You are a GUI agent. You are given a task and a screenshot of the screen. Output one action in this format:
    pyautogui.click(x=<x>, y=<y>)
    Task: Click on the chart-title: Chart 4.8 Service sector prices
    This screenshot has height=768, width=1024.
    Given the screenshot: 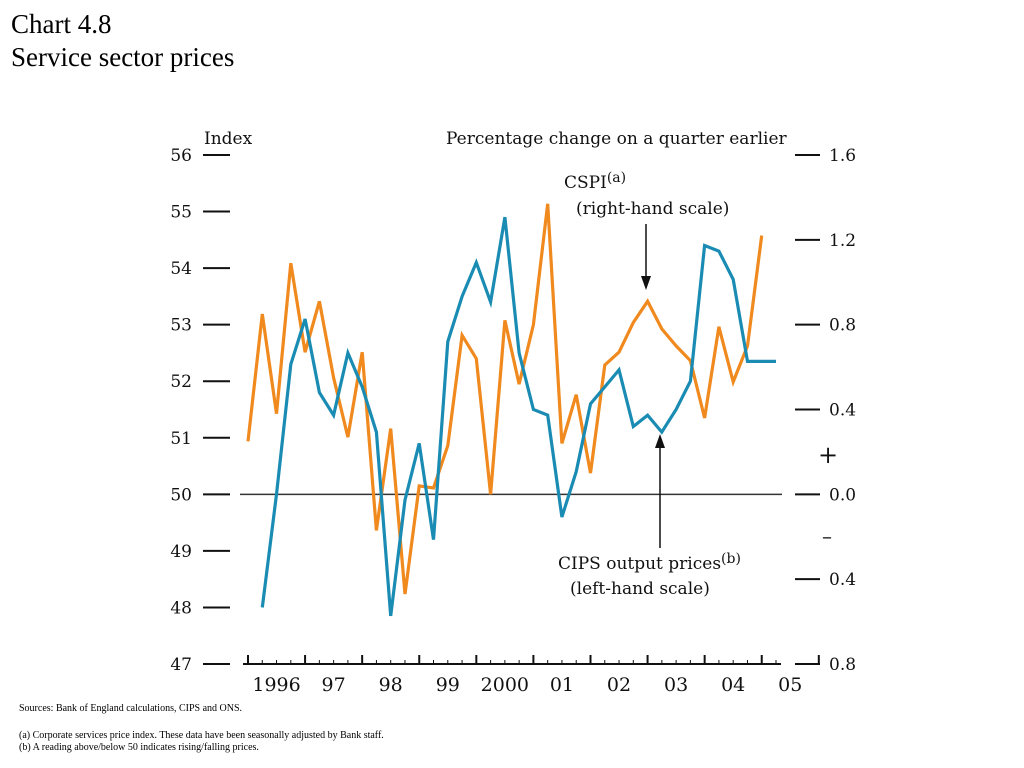 What is the action you would take?
    pyautogui.click(x=122, y=41)
    